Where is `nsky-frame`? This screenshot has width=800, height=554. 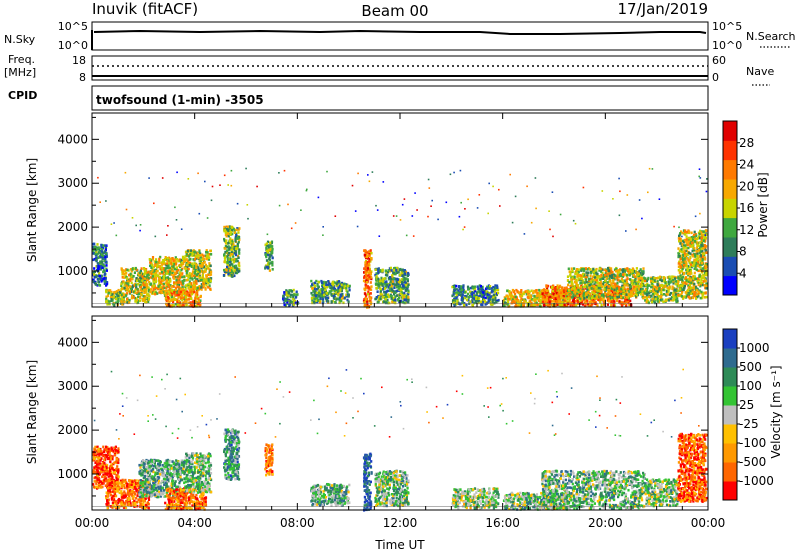 nsky-frame is located at coordinates (400, 36).